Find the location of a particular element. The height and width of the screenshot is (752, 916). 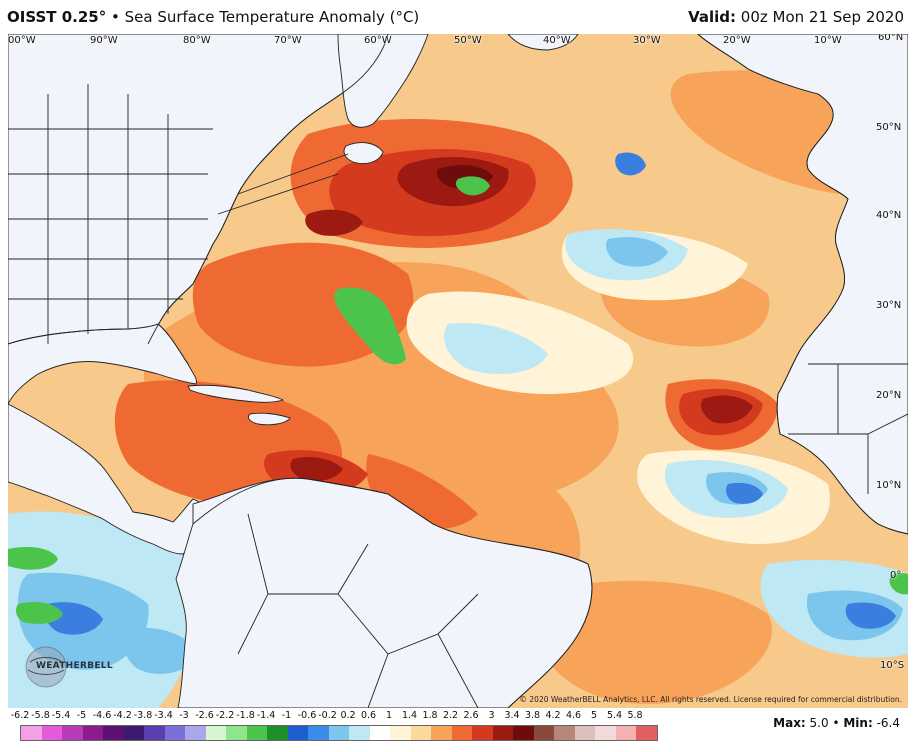

logo-text: WEATHERBELL is located at coordinates (74, 666).